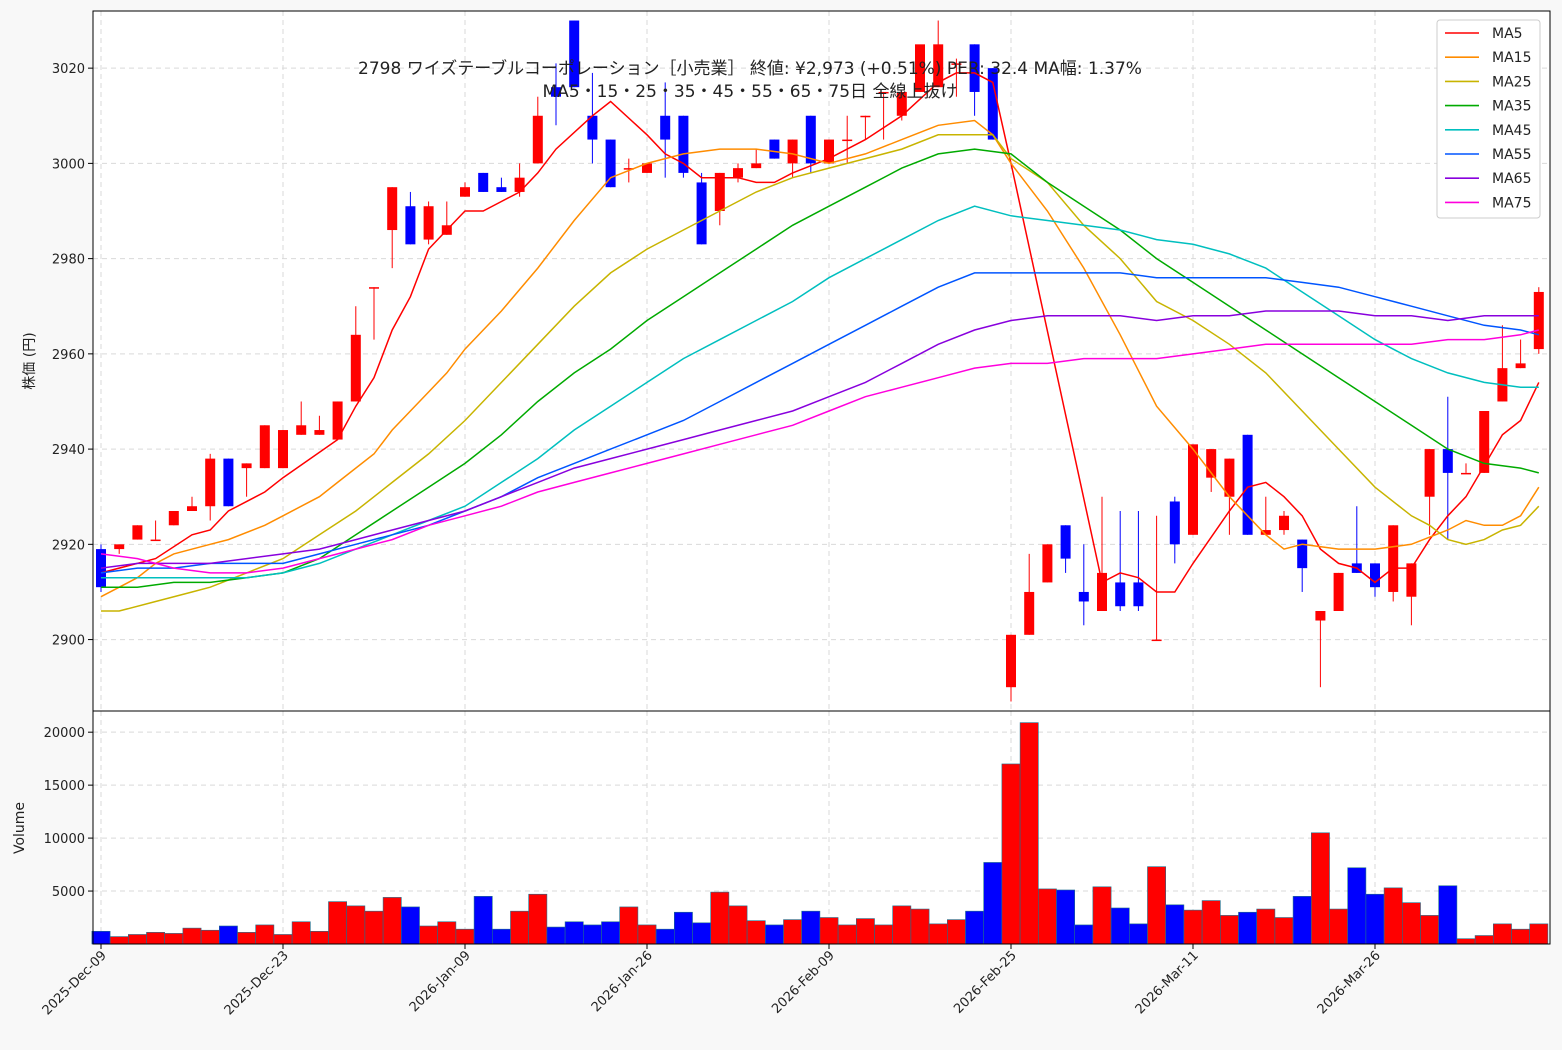 This screenshot has width=1562, height=1050. I want to click on price-tick-label: 3020, so click(68, 69).